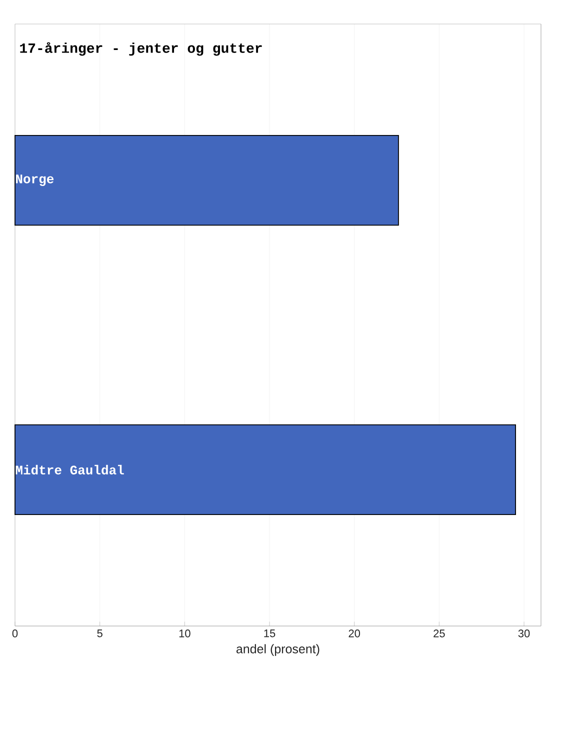 The image size is (577, 753). What do you see at coordinates (278, 650) in the screenshot?
I see `x-axis-title: andel (prosent)` at bounding box center [278, 650].